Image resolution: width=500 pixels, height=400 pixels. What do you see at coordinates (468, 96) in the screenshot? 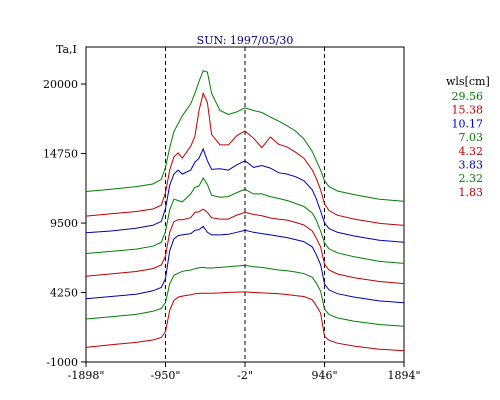
I see `legend-entry: 29.56` at bounding box center [468, 96].